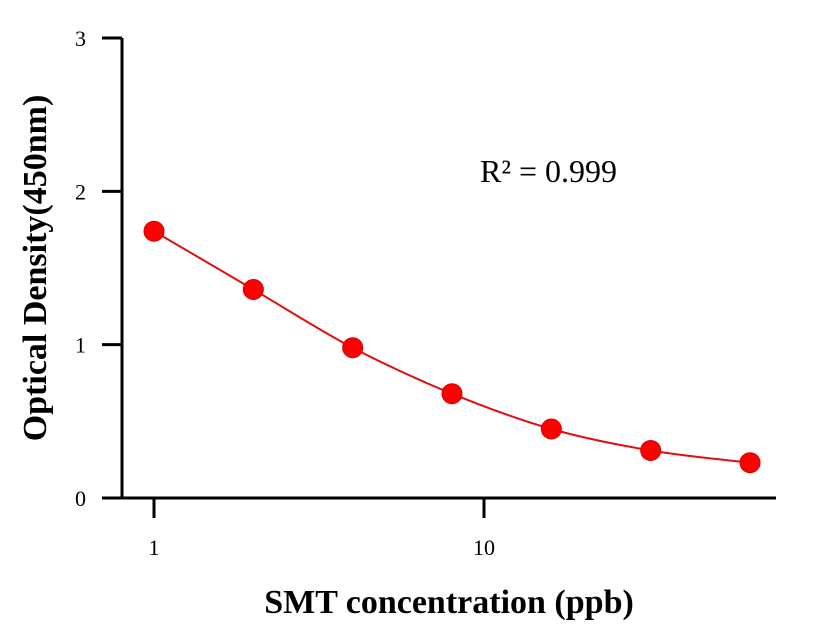 The height and width of the screenshot is (640, 816). What do you see at coordinates (548, 171) in the screenshot?
I see `r-squared-annotation: R² = 0.999` at bounding box center [548, 171].